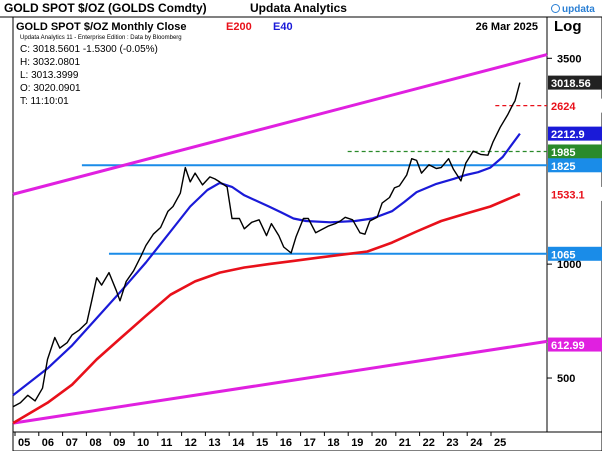 This screenshot has height=451, width=602. I want to click on x-tick-label: 06, so click(48, 443).